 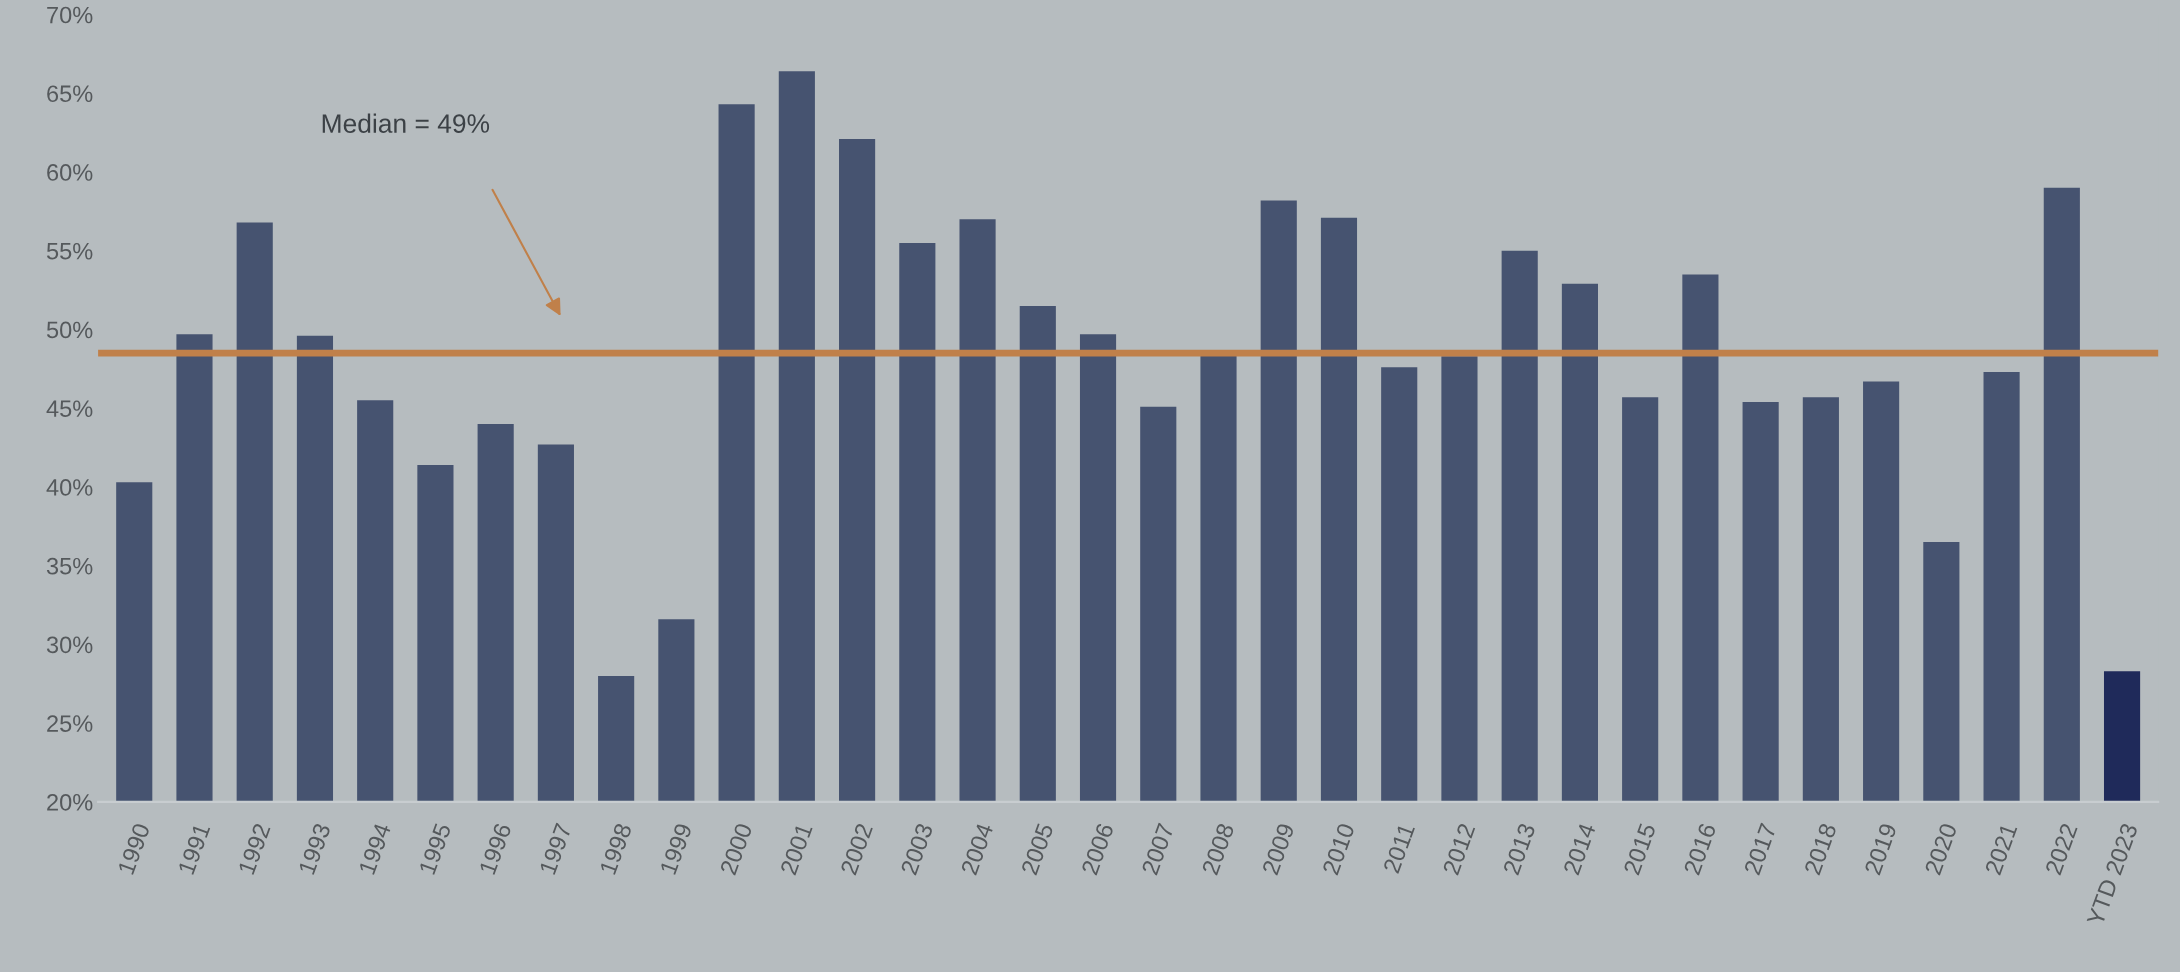 I want to click on x-tick-label: 2009, so click(x=1278, y=849).